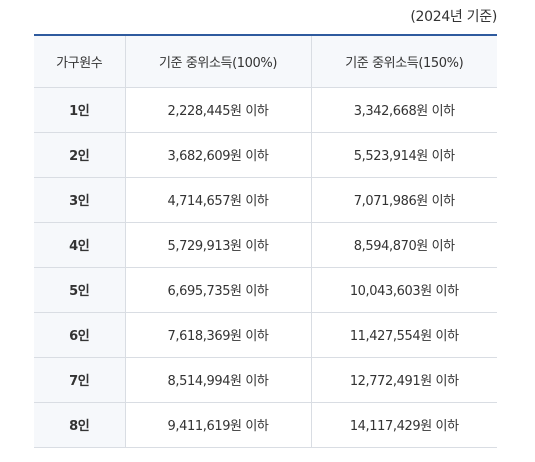 The height and width of the screenshot is (462, 535). What do you see at coordinates (217, 245) in the screenshot?
I see `income-100-cell: 5,729,913원 이하` at bounding box center [217, 245].